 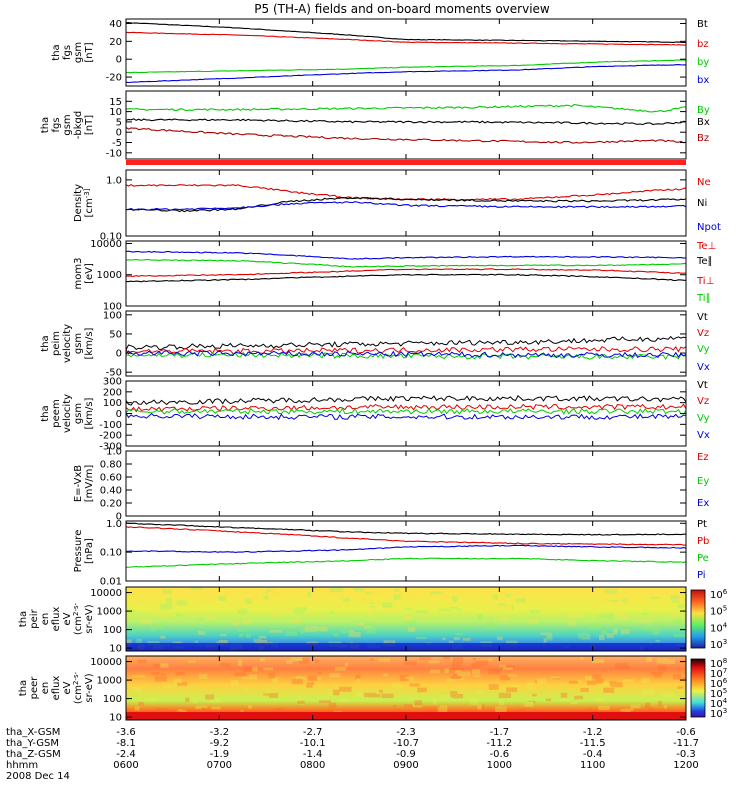 I want to click on y-tick-label: 1.0, so click(x=114, y=524).